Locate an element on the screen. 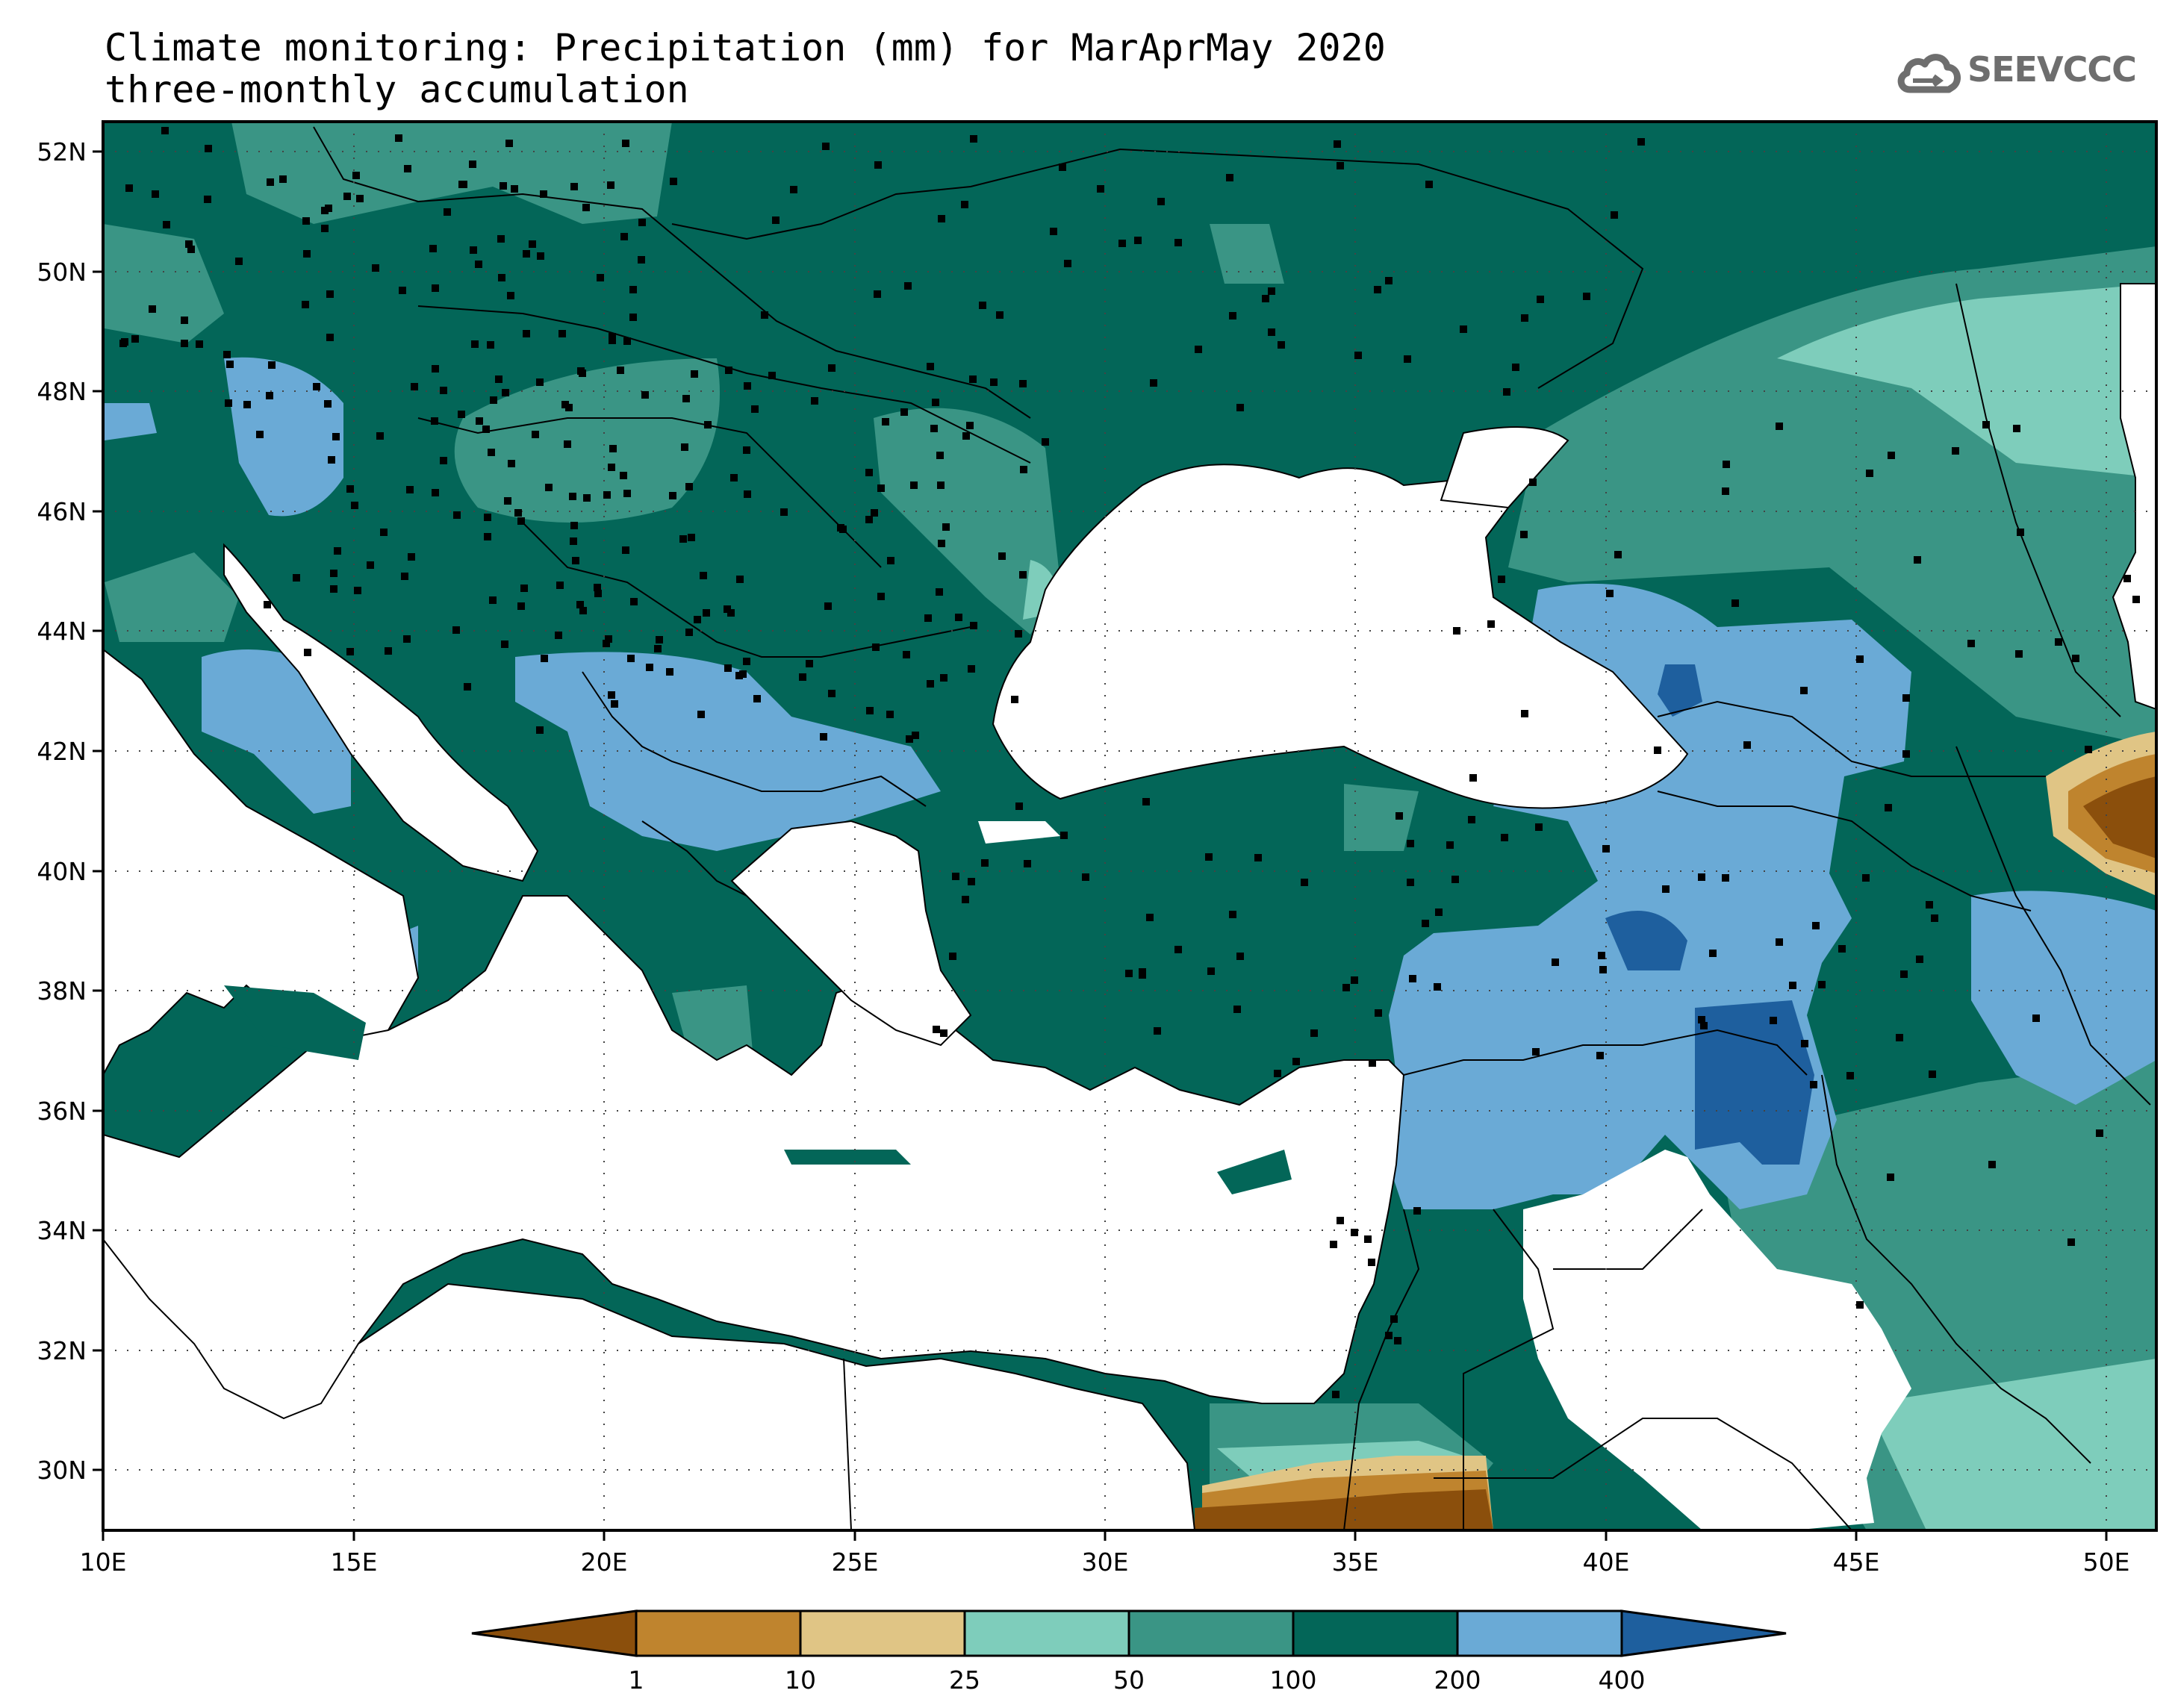 This screenshot has height=1708, width=2175. colorbar-labels: 1 10 25 50 100 200 400 is located at coordinates (1137, 1680).